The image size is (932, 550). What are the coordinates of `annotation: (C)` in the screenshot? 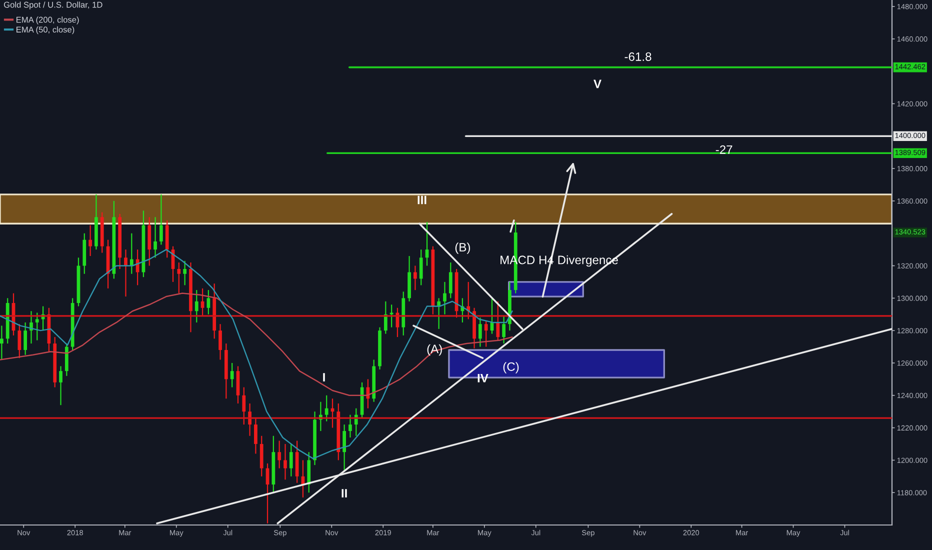 It's located at (511, 368).